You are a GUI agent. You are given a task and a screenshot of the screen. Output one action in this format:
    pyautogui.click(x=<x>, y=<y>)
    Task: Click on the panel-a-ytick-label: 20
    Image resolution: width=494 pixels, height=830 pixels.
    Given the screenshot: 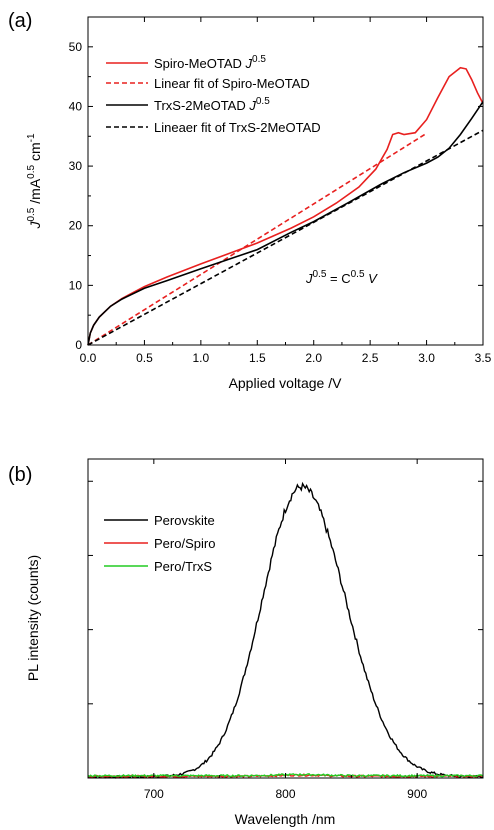 What is the action you would take?
    pyautogui.click(x=76, y=226)
    